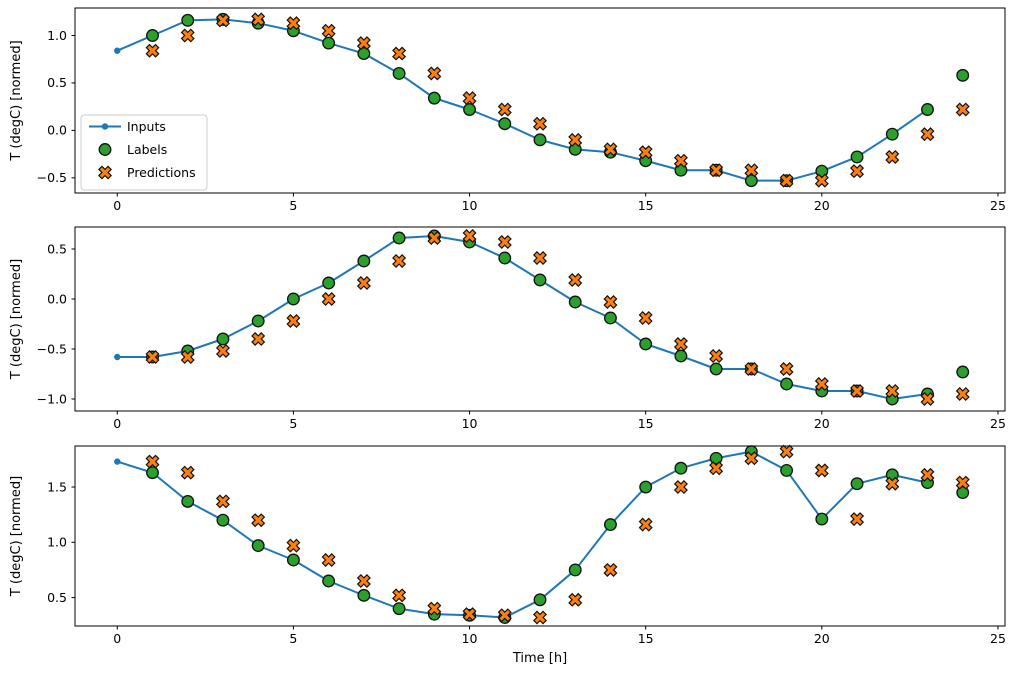 Image resolution: width=1014 pixels, height=679 pixels. I want to click on y-tick-label: 1.0, so click(57, 35).